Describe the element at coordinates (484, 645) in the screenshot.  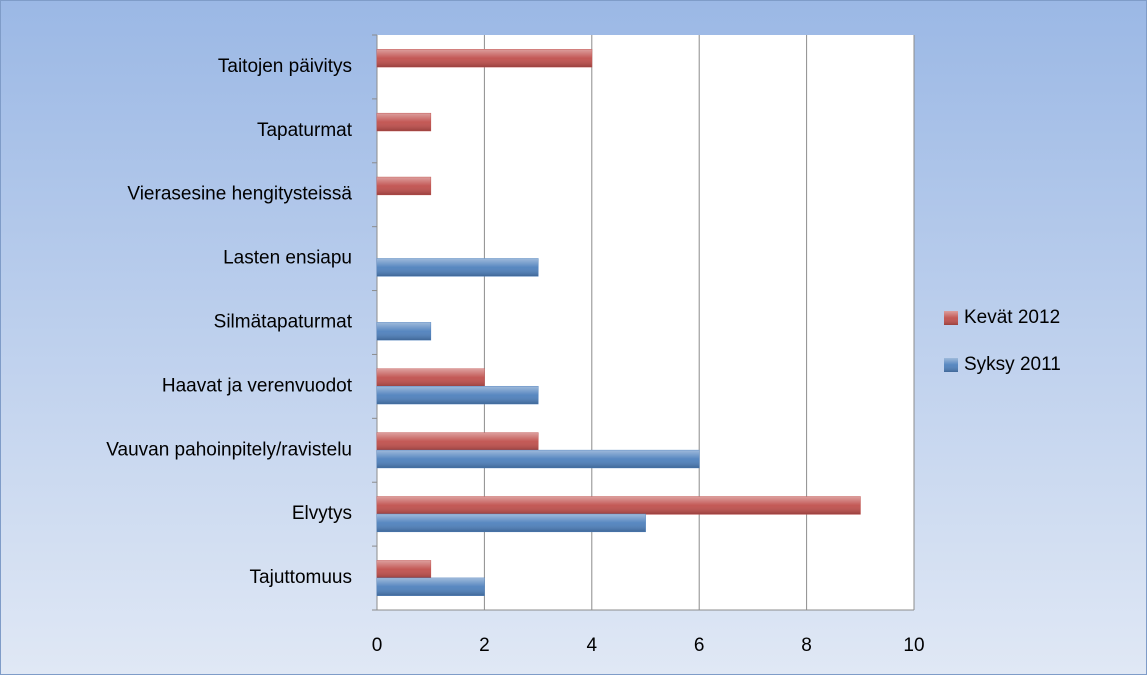
I see `x-tick-label: 2` at that location.